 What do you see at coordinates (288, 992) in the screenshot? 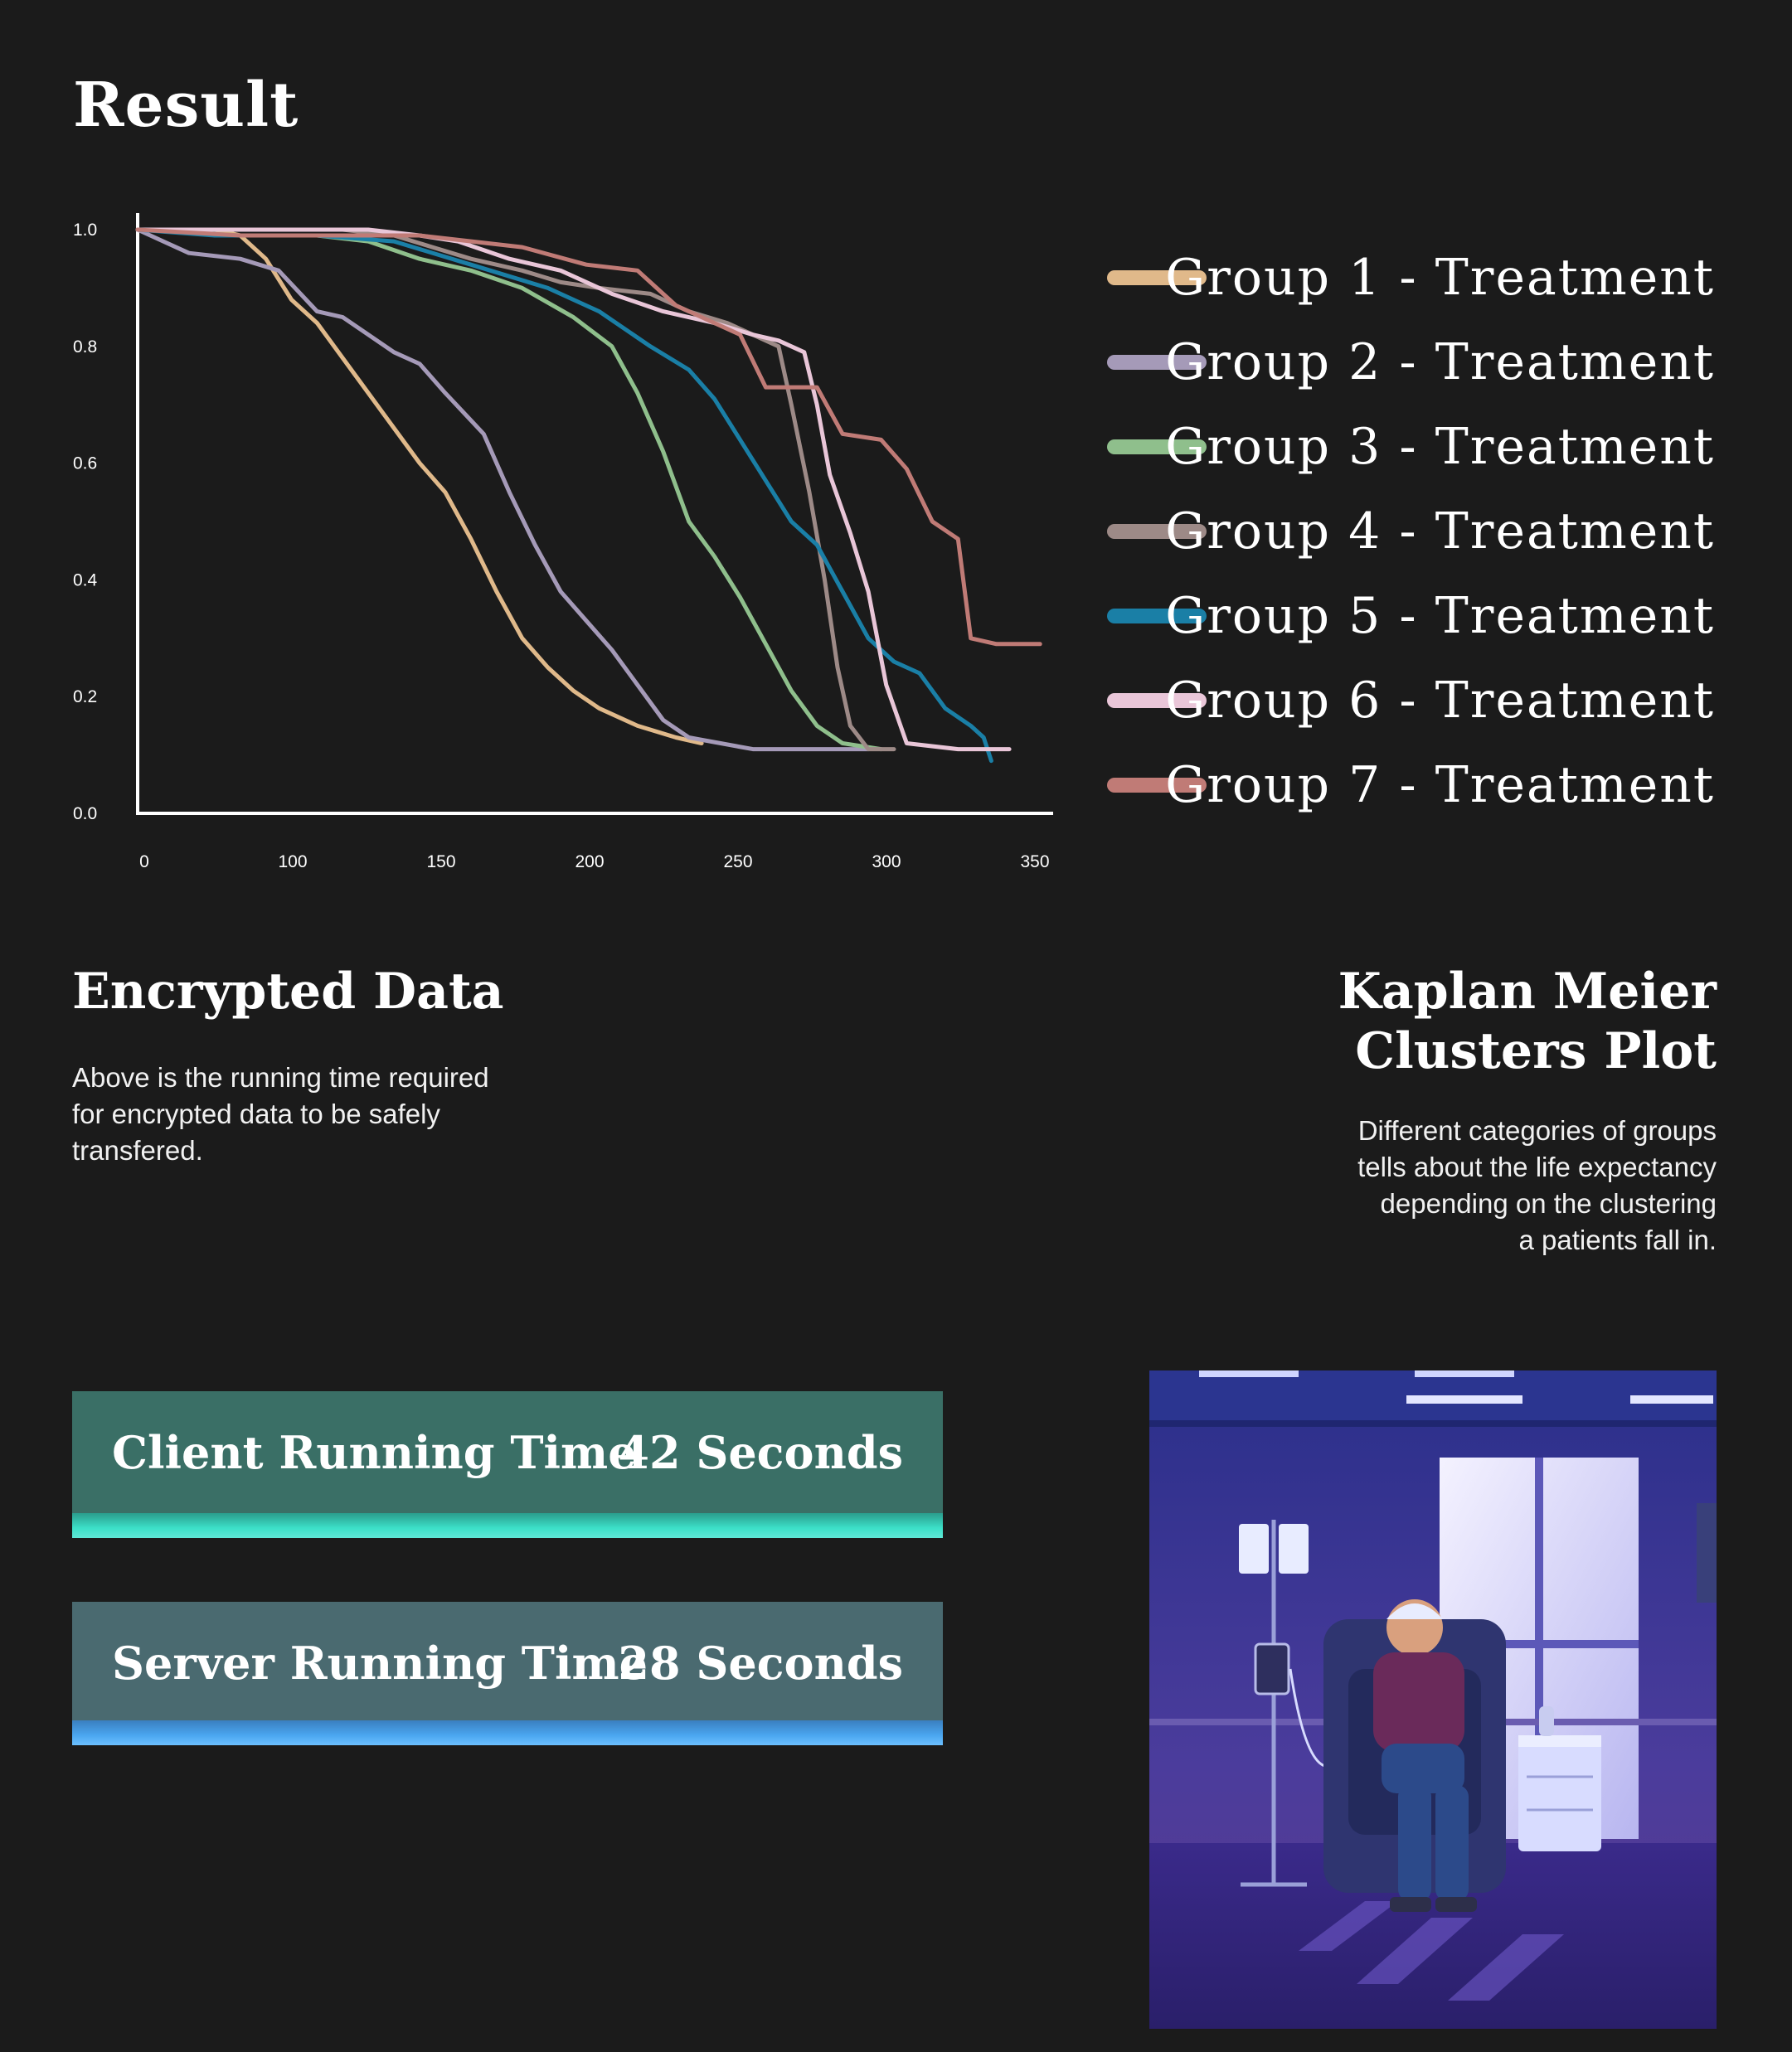
I see `encrypted-data-title: Encrypted Data` at bounding box center [288, 992].